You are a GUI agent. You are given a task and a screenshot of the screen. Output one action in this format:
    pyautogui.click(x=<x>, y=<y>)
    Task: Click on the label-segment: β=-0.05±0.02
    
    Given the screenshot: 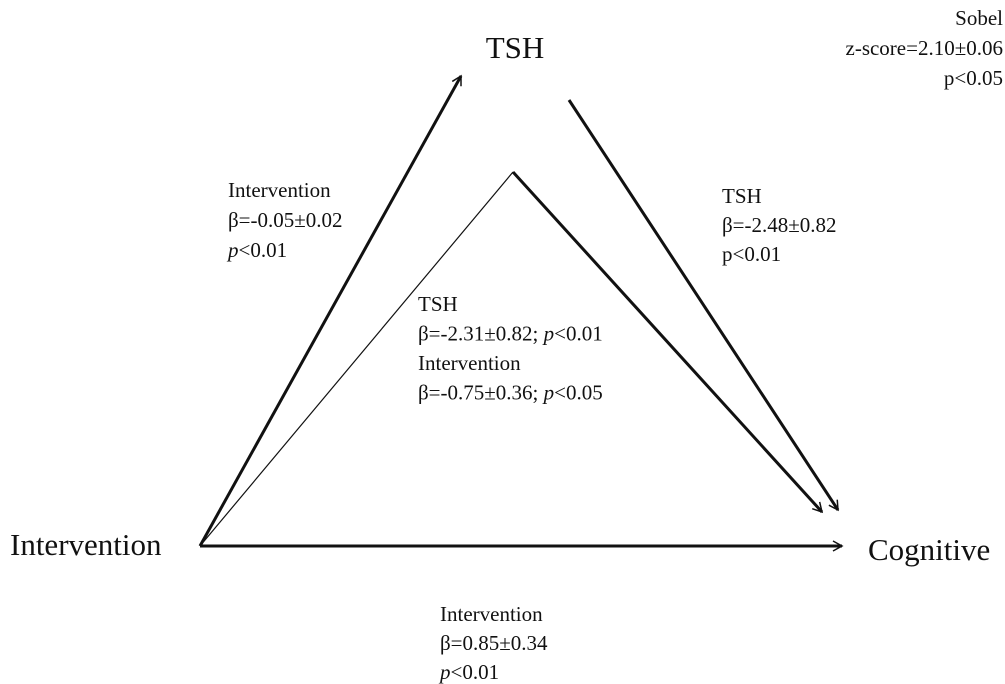 What is the action you would take?
    pyautogui.click(x=285, y=220)
    